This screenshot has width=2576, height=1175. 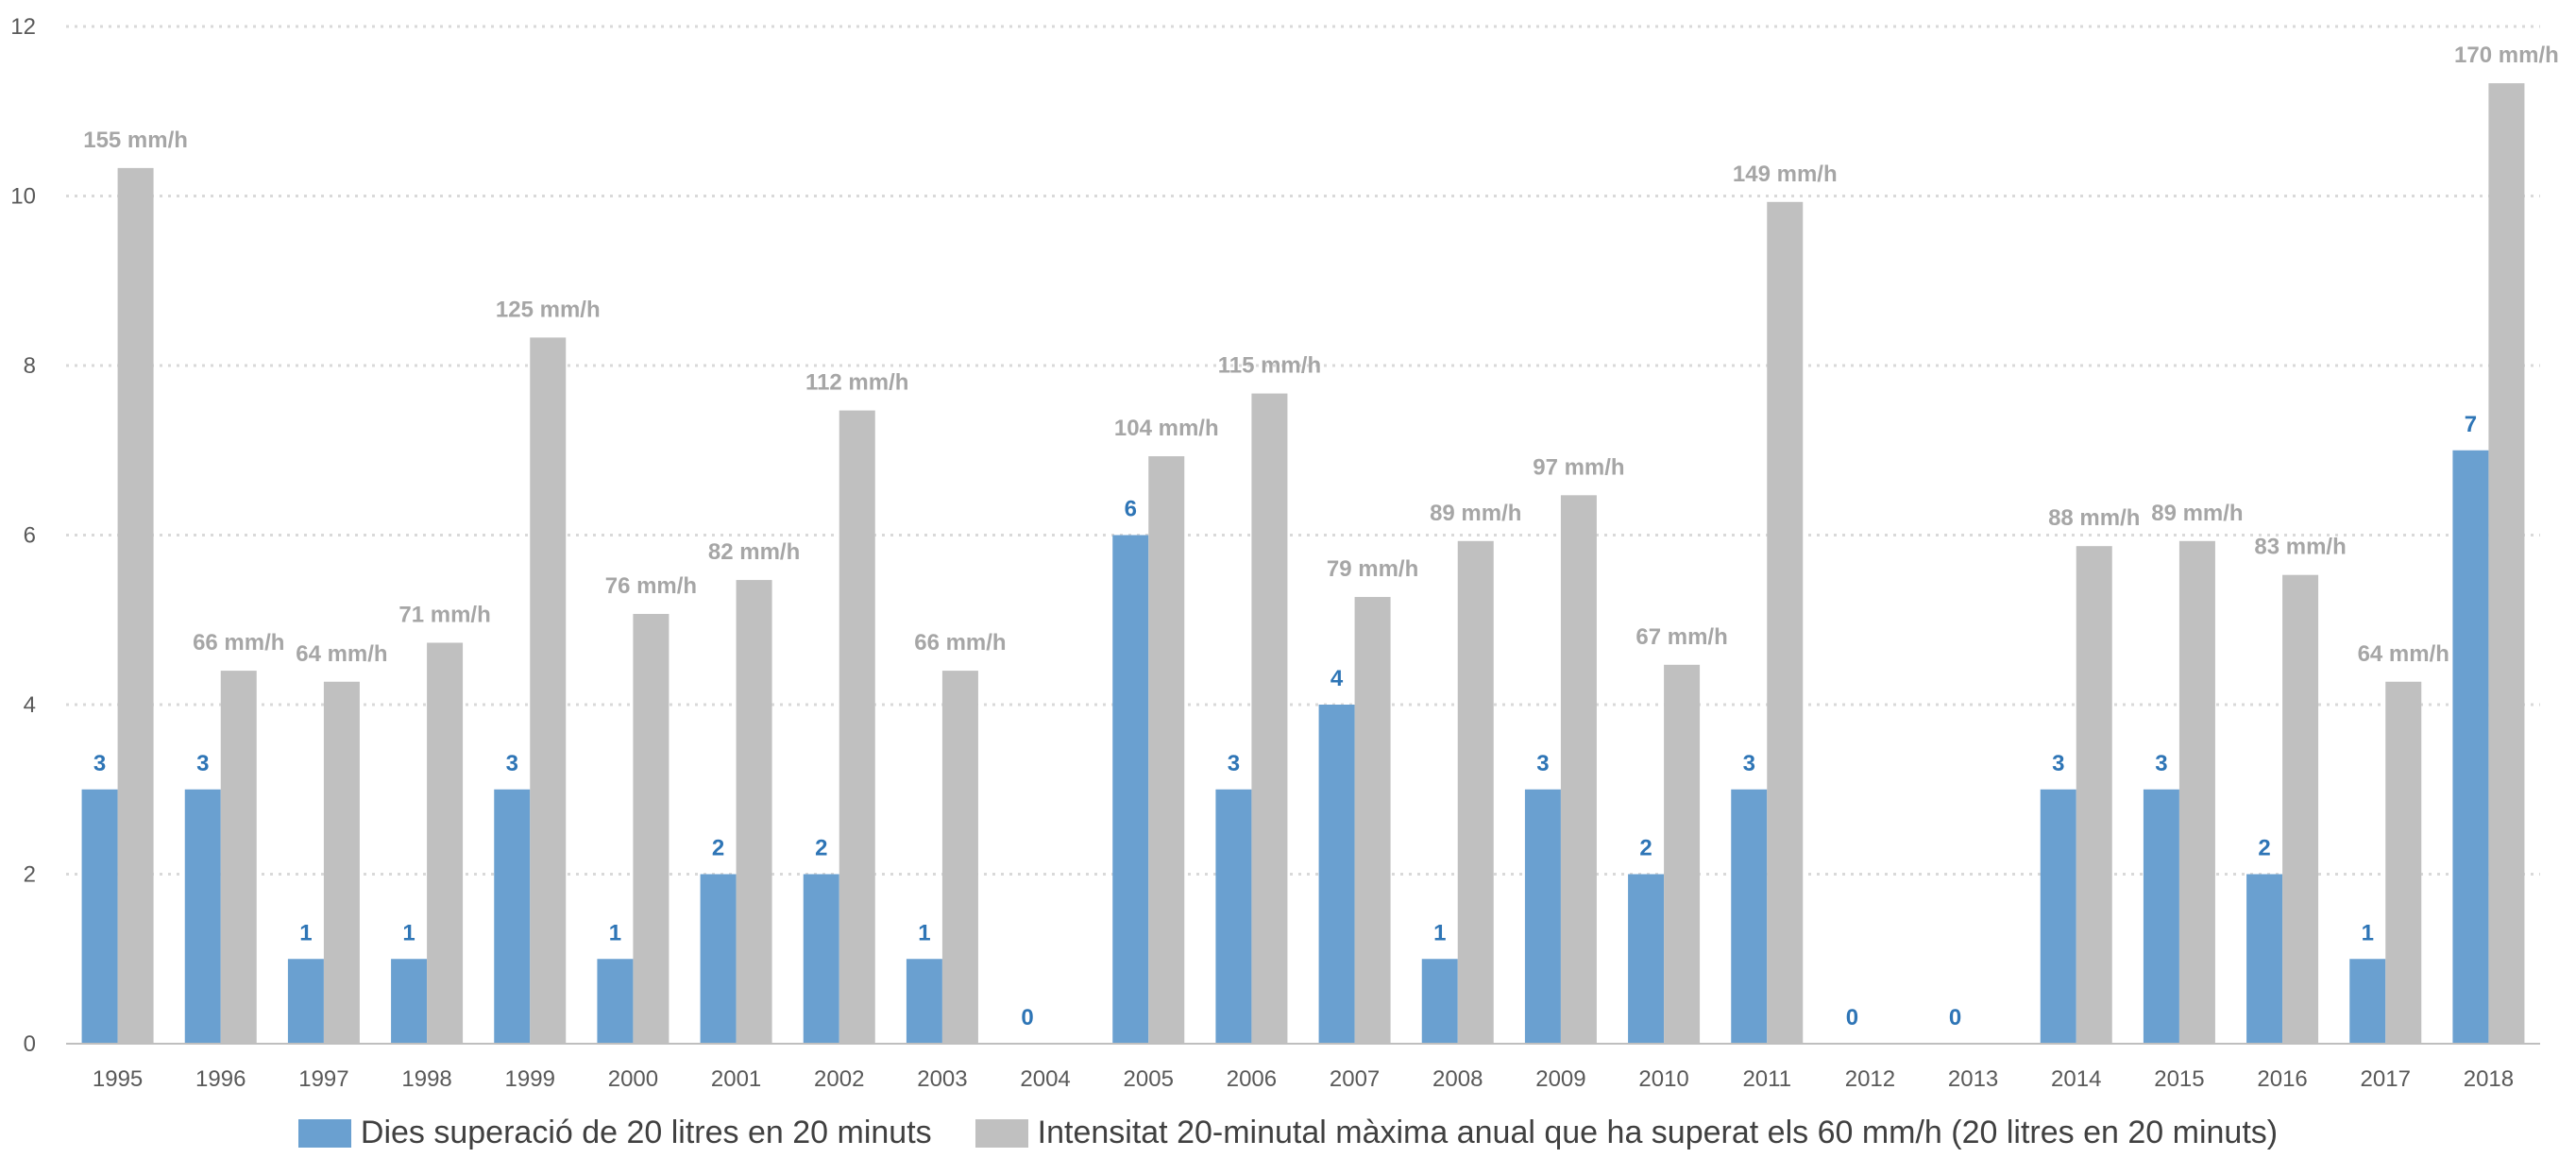 What do you see at coordinates (2300, 547) in the screenshot?
I see `data-label-series2: 83 mm/h` at bounding box center [2300, 547].